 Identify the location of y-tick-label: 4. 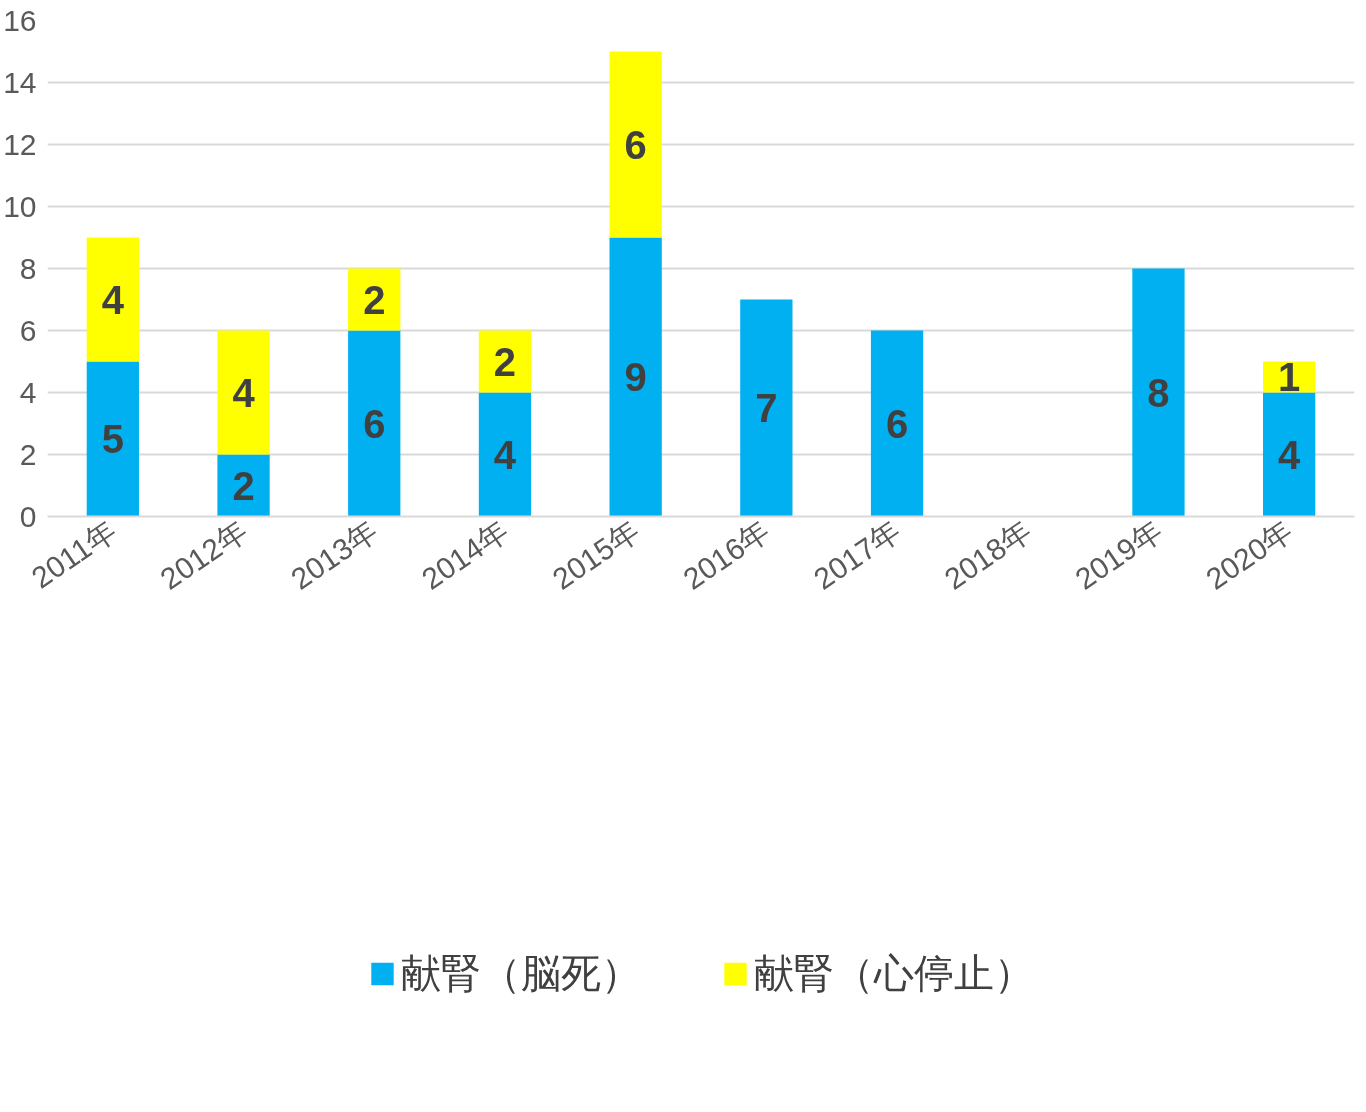
(28, 392).